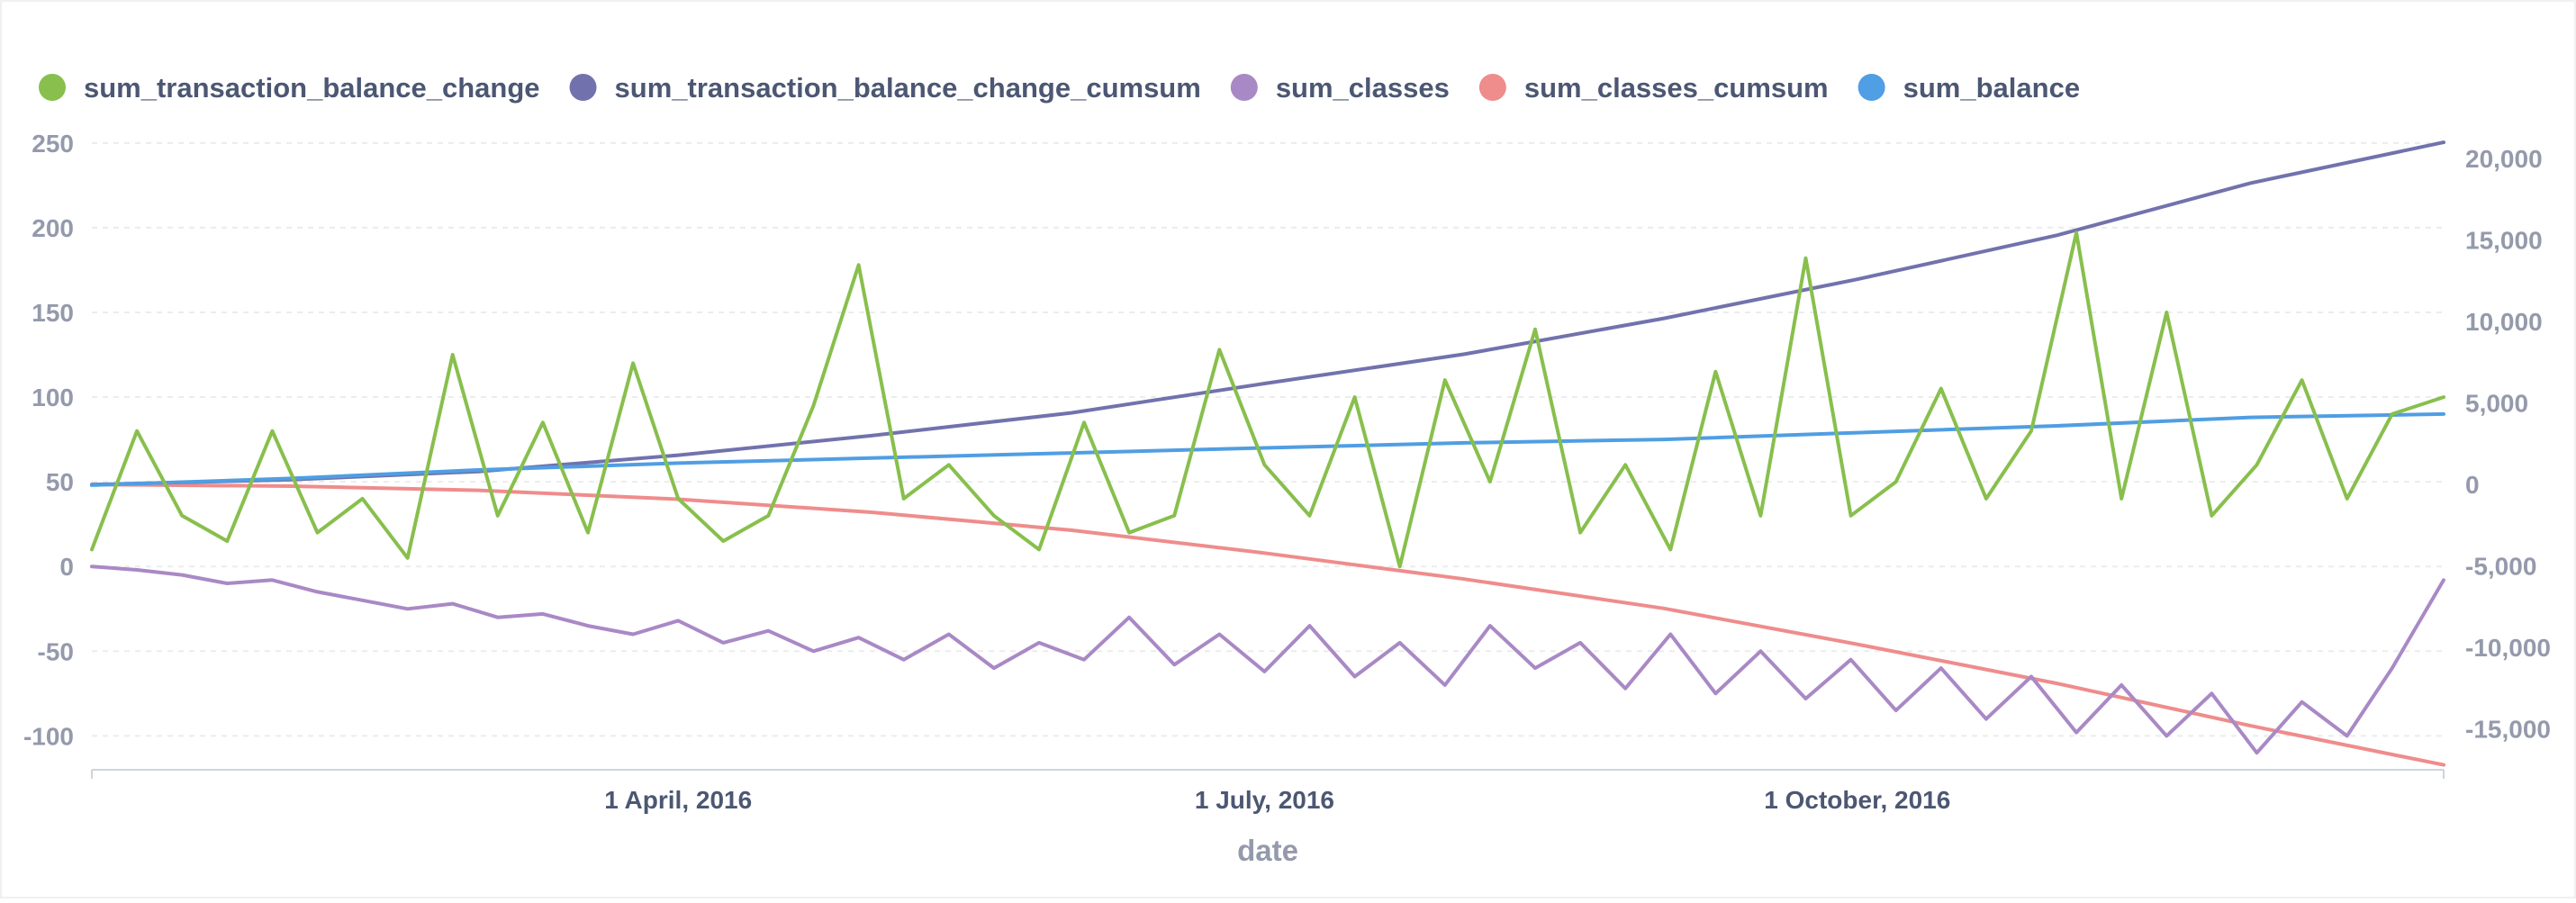 Image resolution: width=2576 pixels, height=903 pixels. Describe the element at coordinates (2508, 648) in the screenshot. I see `y-right-tick-label: -10,000` at that location.